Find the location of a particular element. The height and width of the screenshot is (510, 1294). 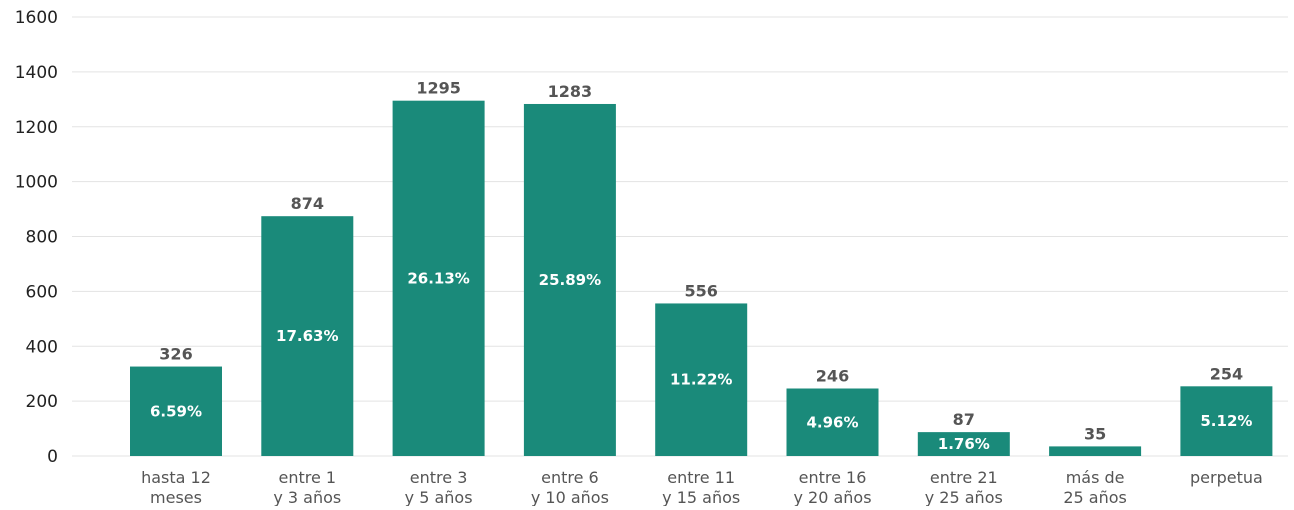

bar-percent-label: 1.76% is located at coordinates (964, 444).